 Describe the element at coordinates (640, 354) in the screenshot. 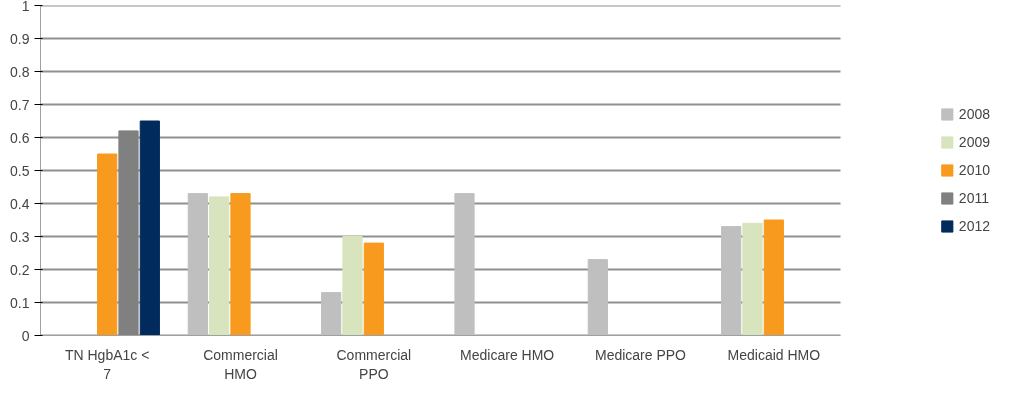

I see `x-tick-label: Medicare PPO` at that location.